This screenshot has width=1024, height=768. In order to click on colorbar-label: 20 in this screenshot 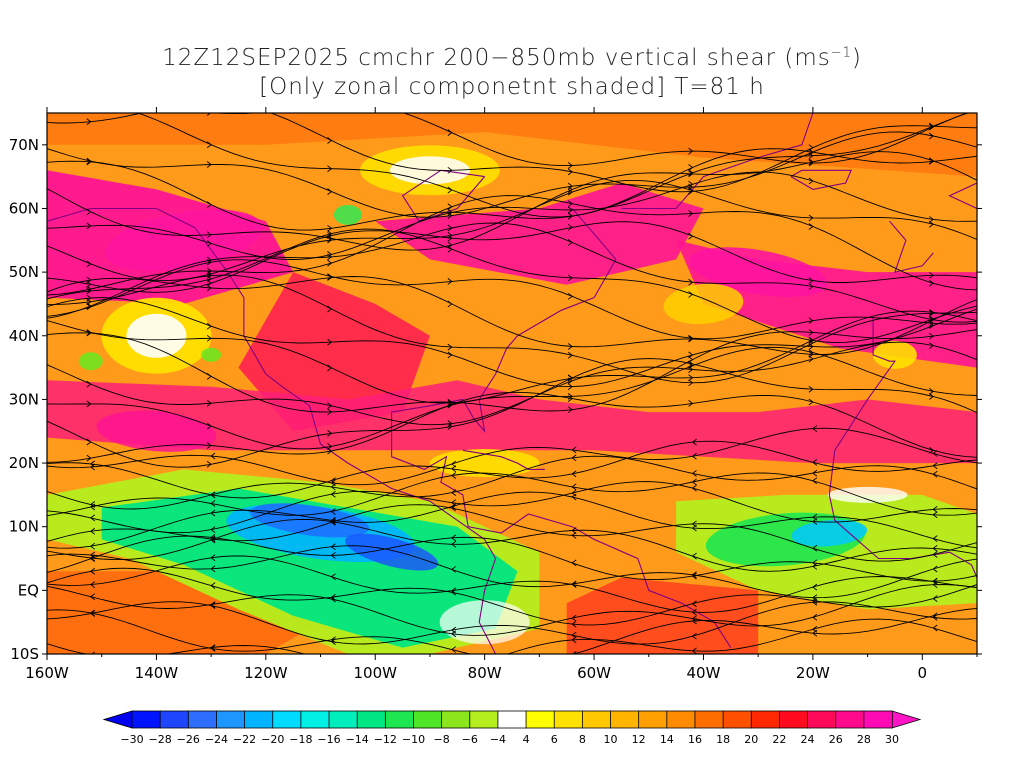, I will do `click(751, 739)`.